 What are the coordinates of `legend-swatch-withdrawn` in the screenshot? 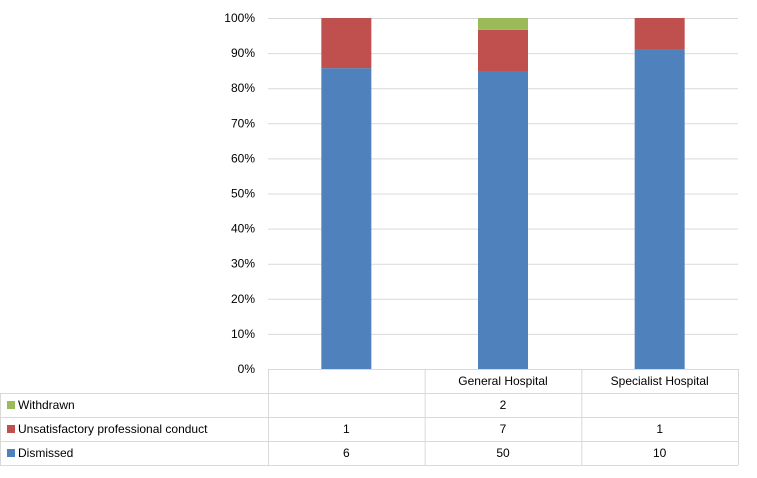 It's located at (11, 405).